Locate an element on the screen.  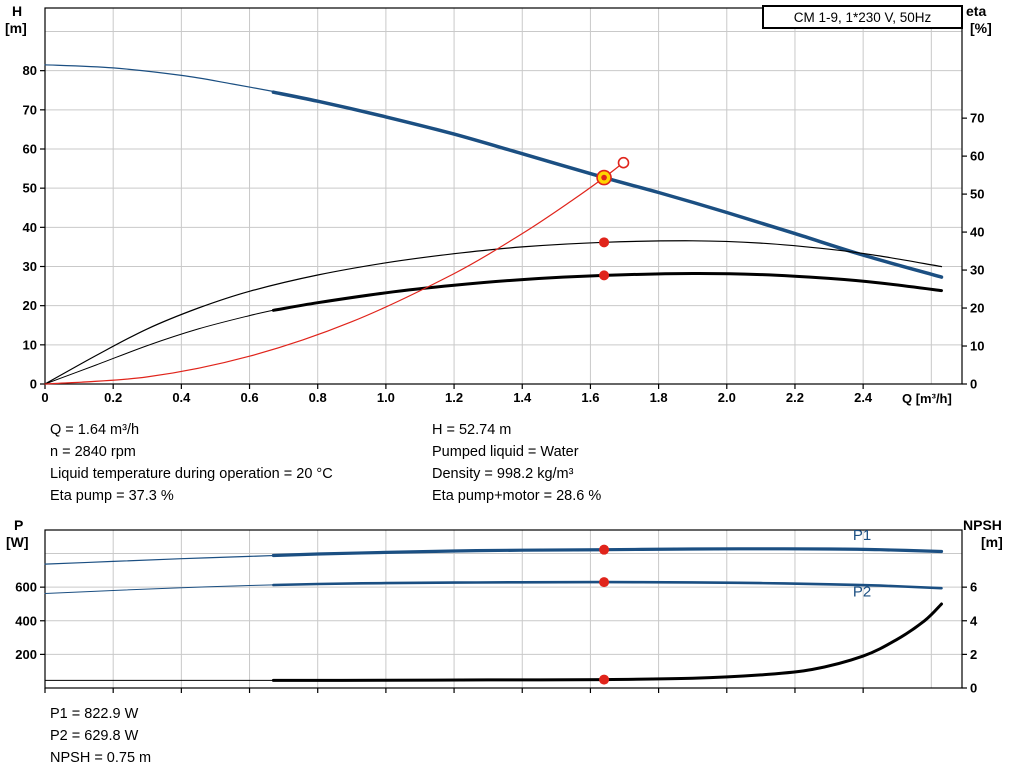
x-tick-label: 0.2 is located at coordinates (113, 397).